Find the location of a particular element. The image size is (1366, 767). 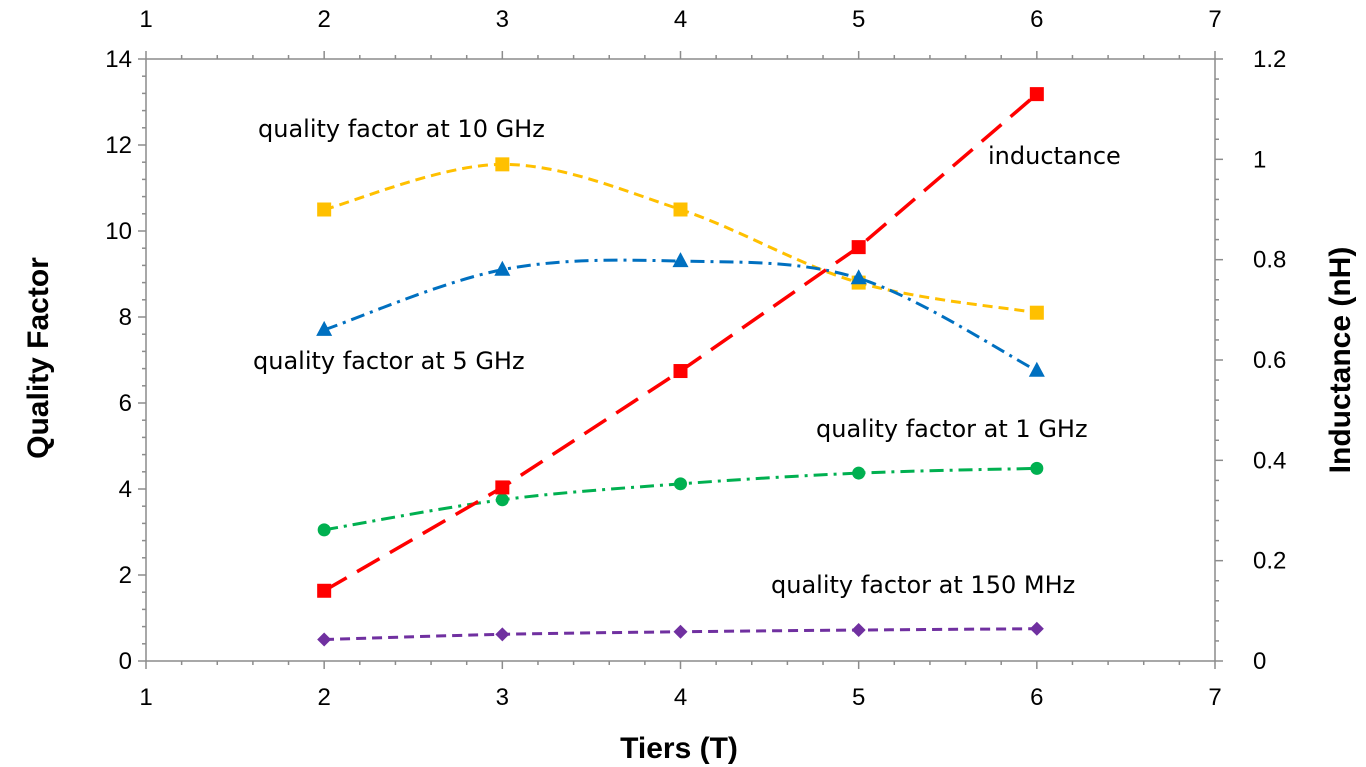

annotation-qf-10ghz: quality factor at 10 GHz is located at coordinates (401, 129).